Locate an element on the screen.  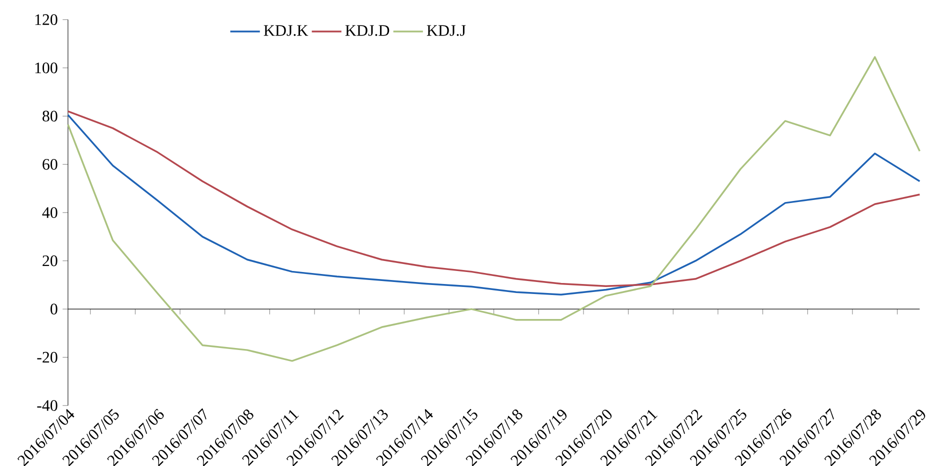
legend-label: KDJ.D is located at coordinates (367, 30).